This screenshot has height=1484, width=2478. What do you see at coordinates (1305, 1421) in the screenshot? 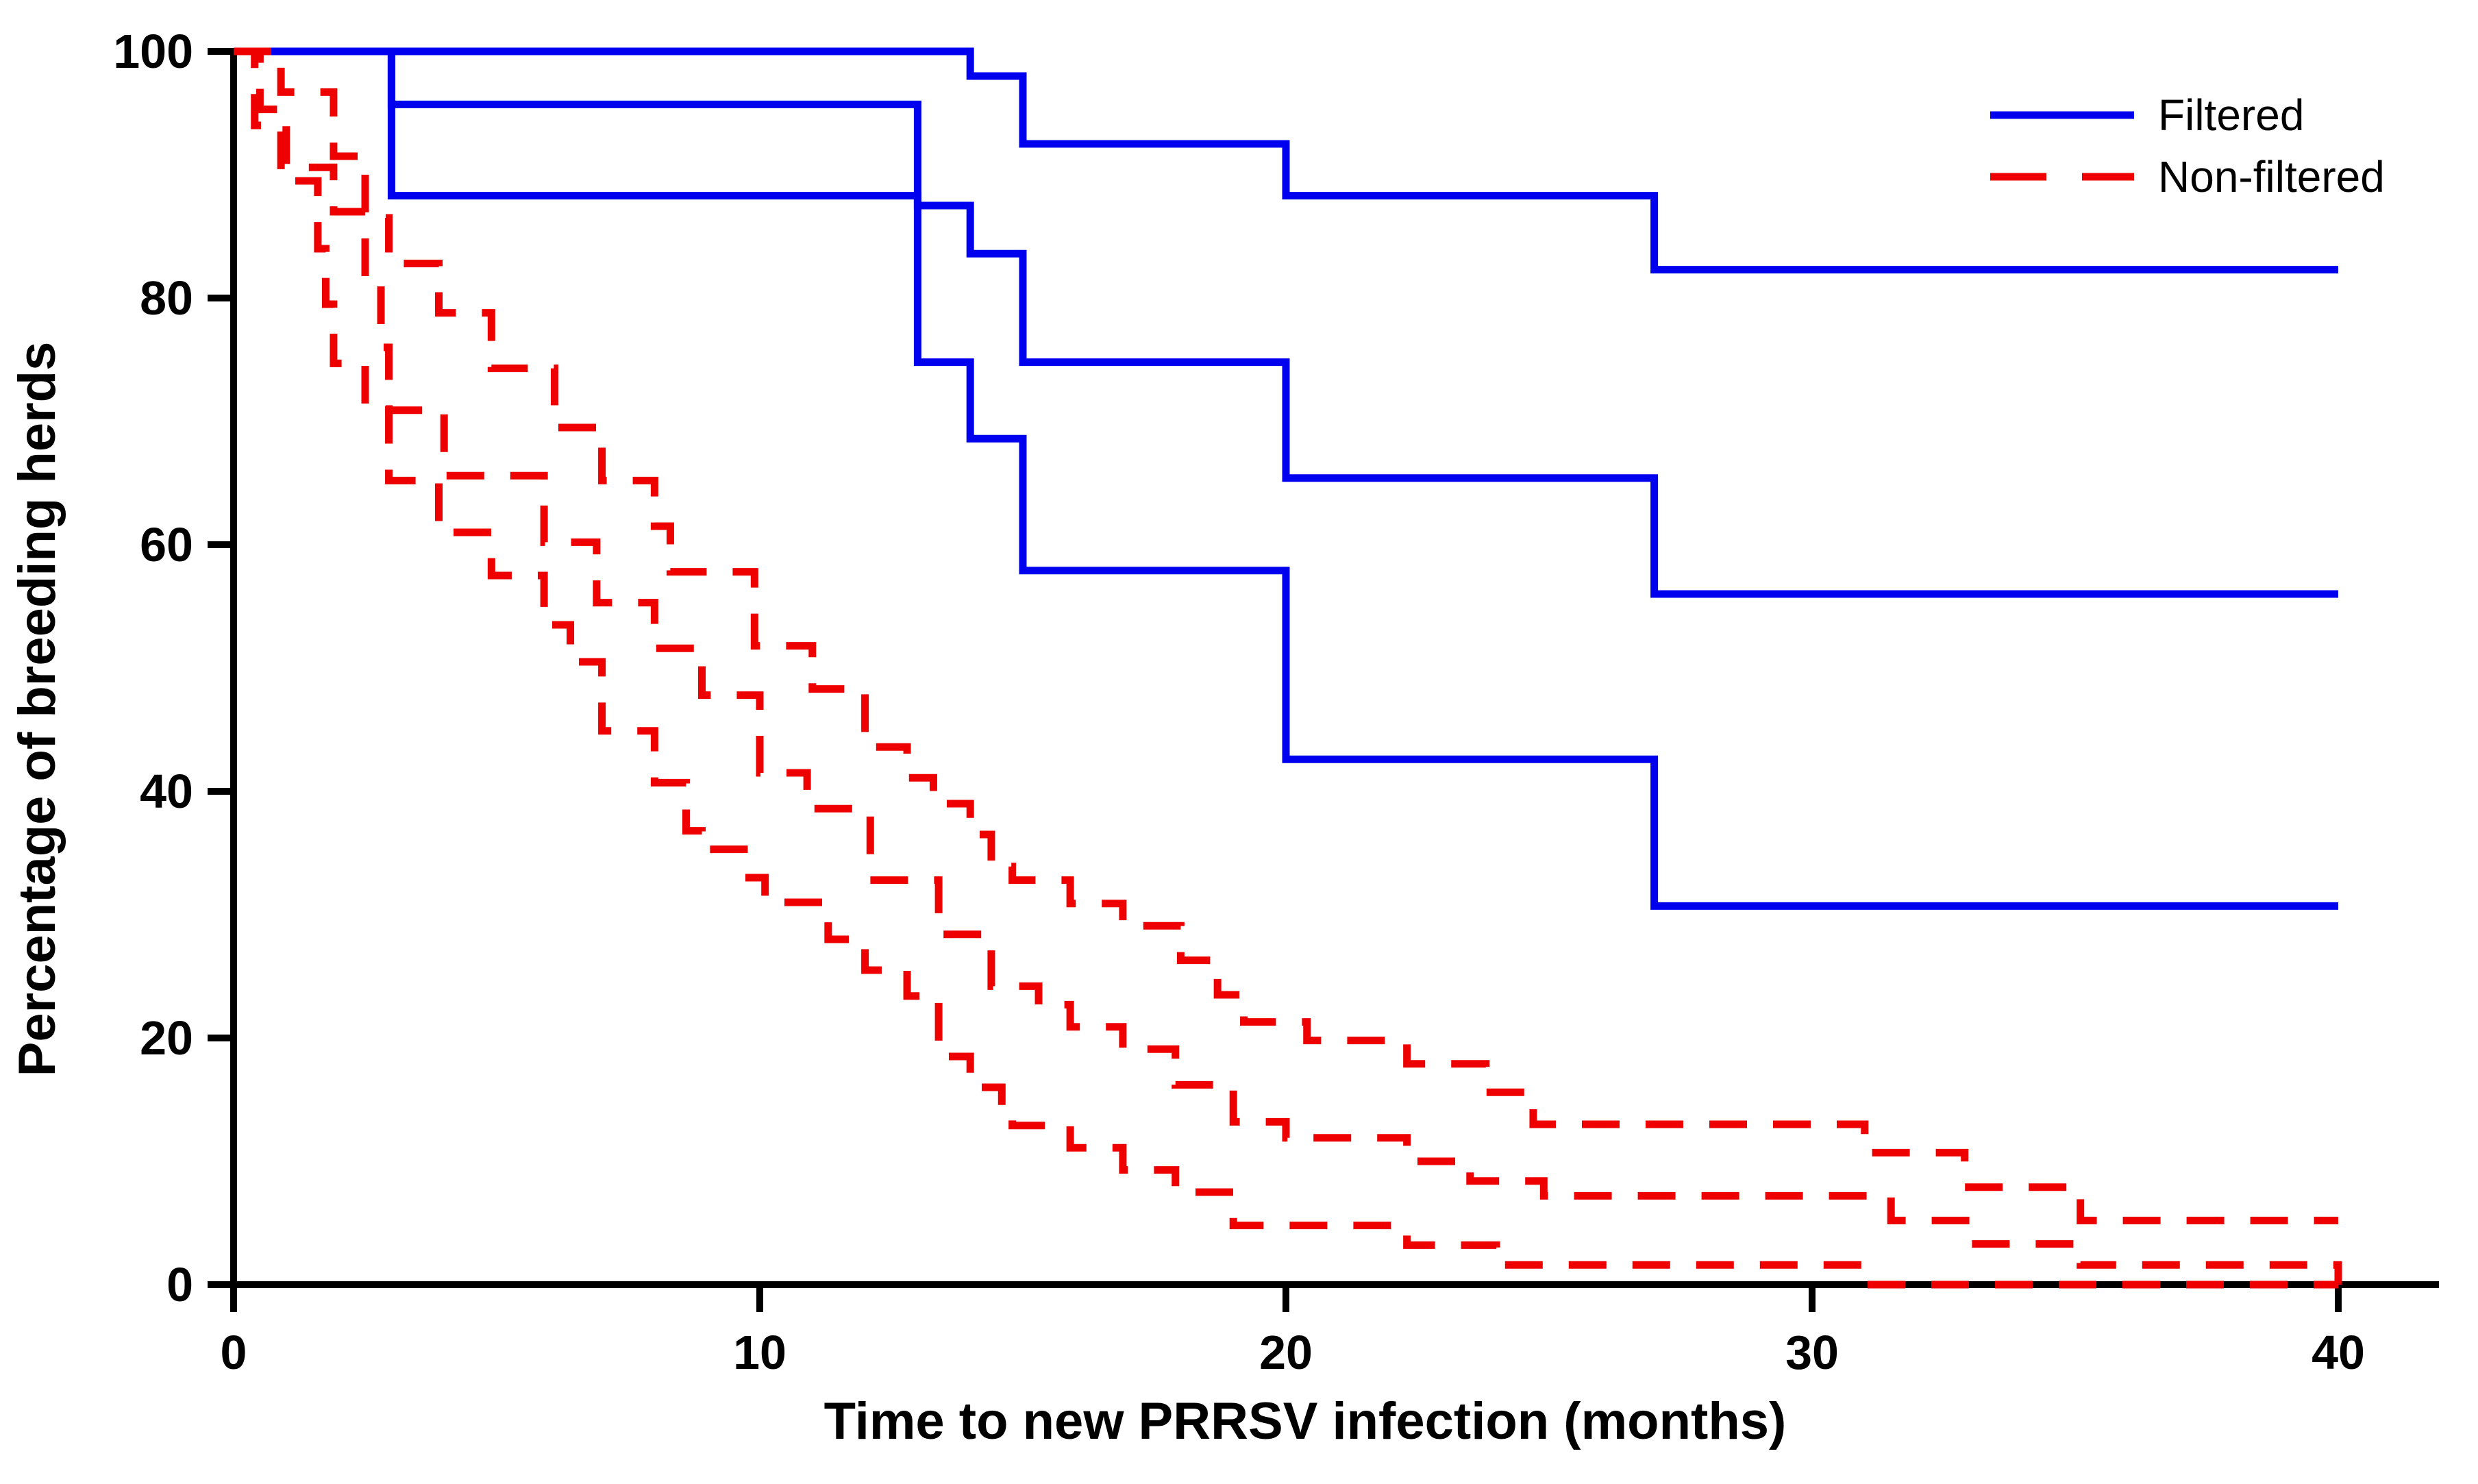
I see `x-axis-title: Time to new PRRSV infection (months)` at bounding box center [1305, 1421].